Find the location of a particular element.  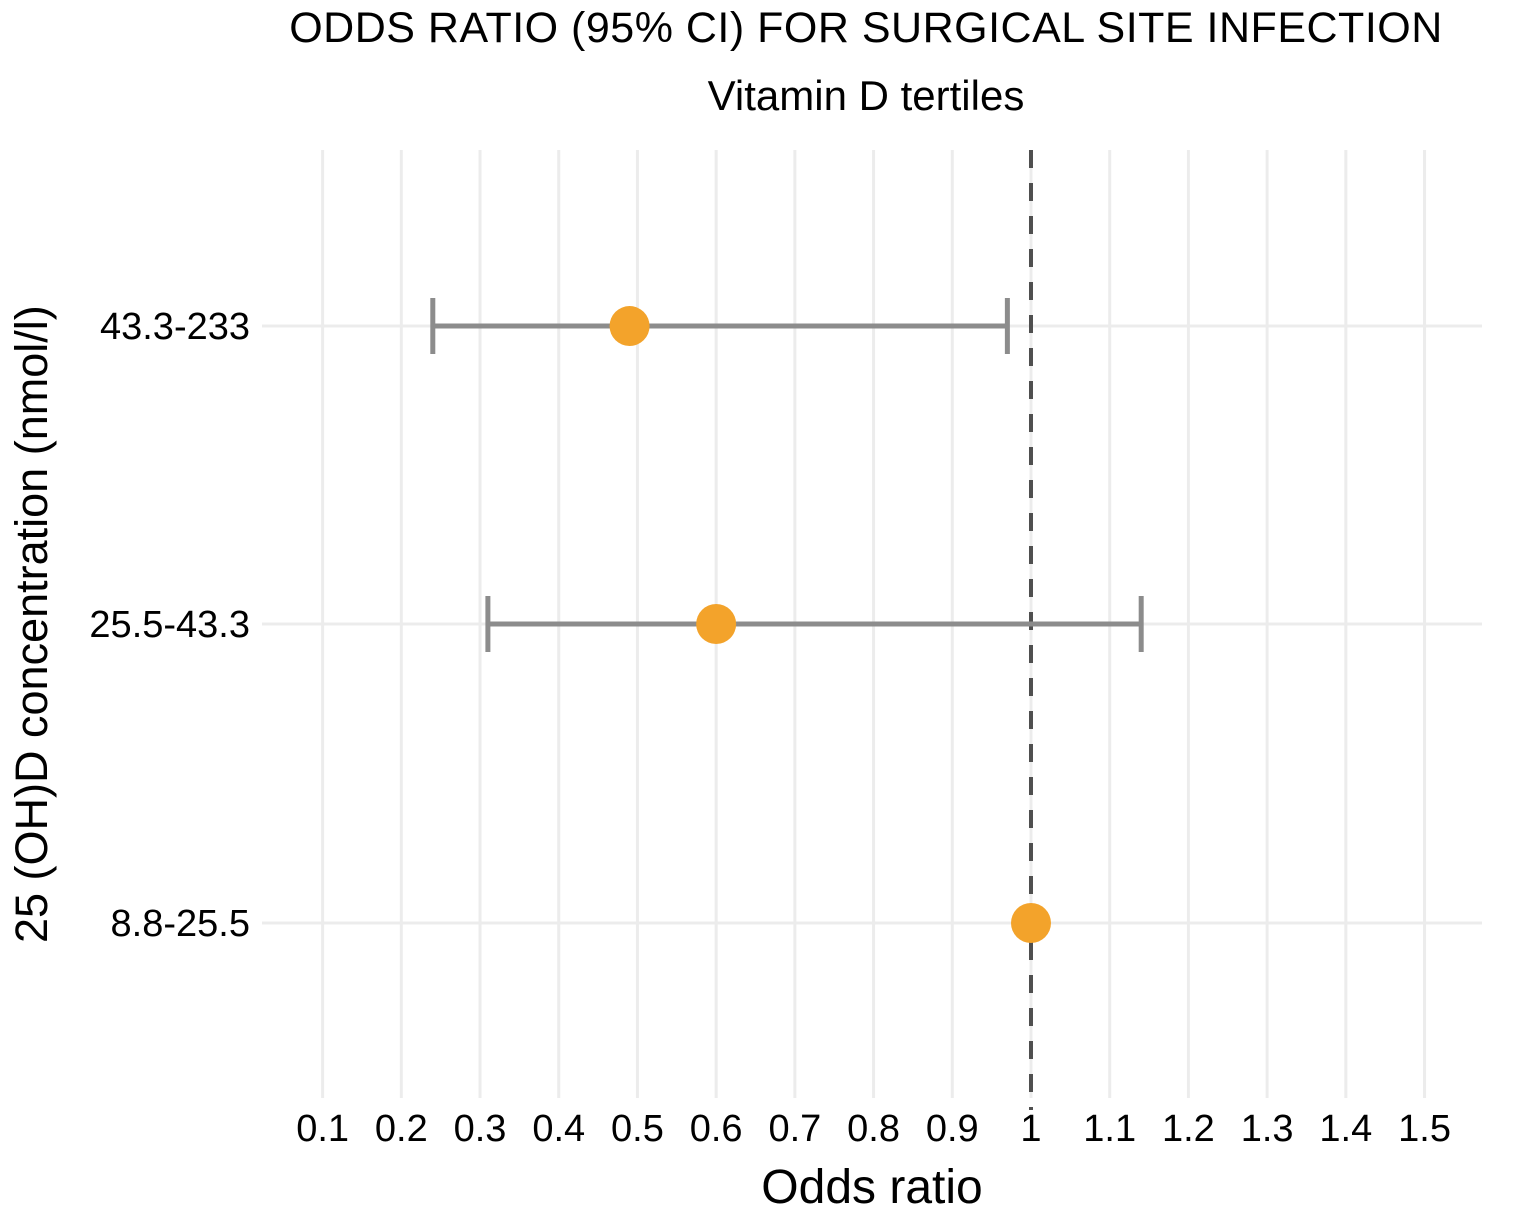

x-tick-label: 0.6 is located at coordinates (716, 1129).